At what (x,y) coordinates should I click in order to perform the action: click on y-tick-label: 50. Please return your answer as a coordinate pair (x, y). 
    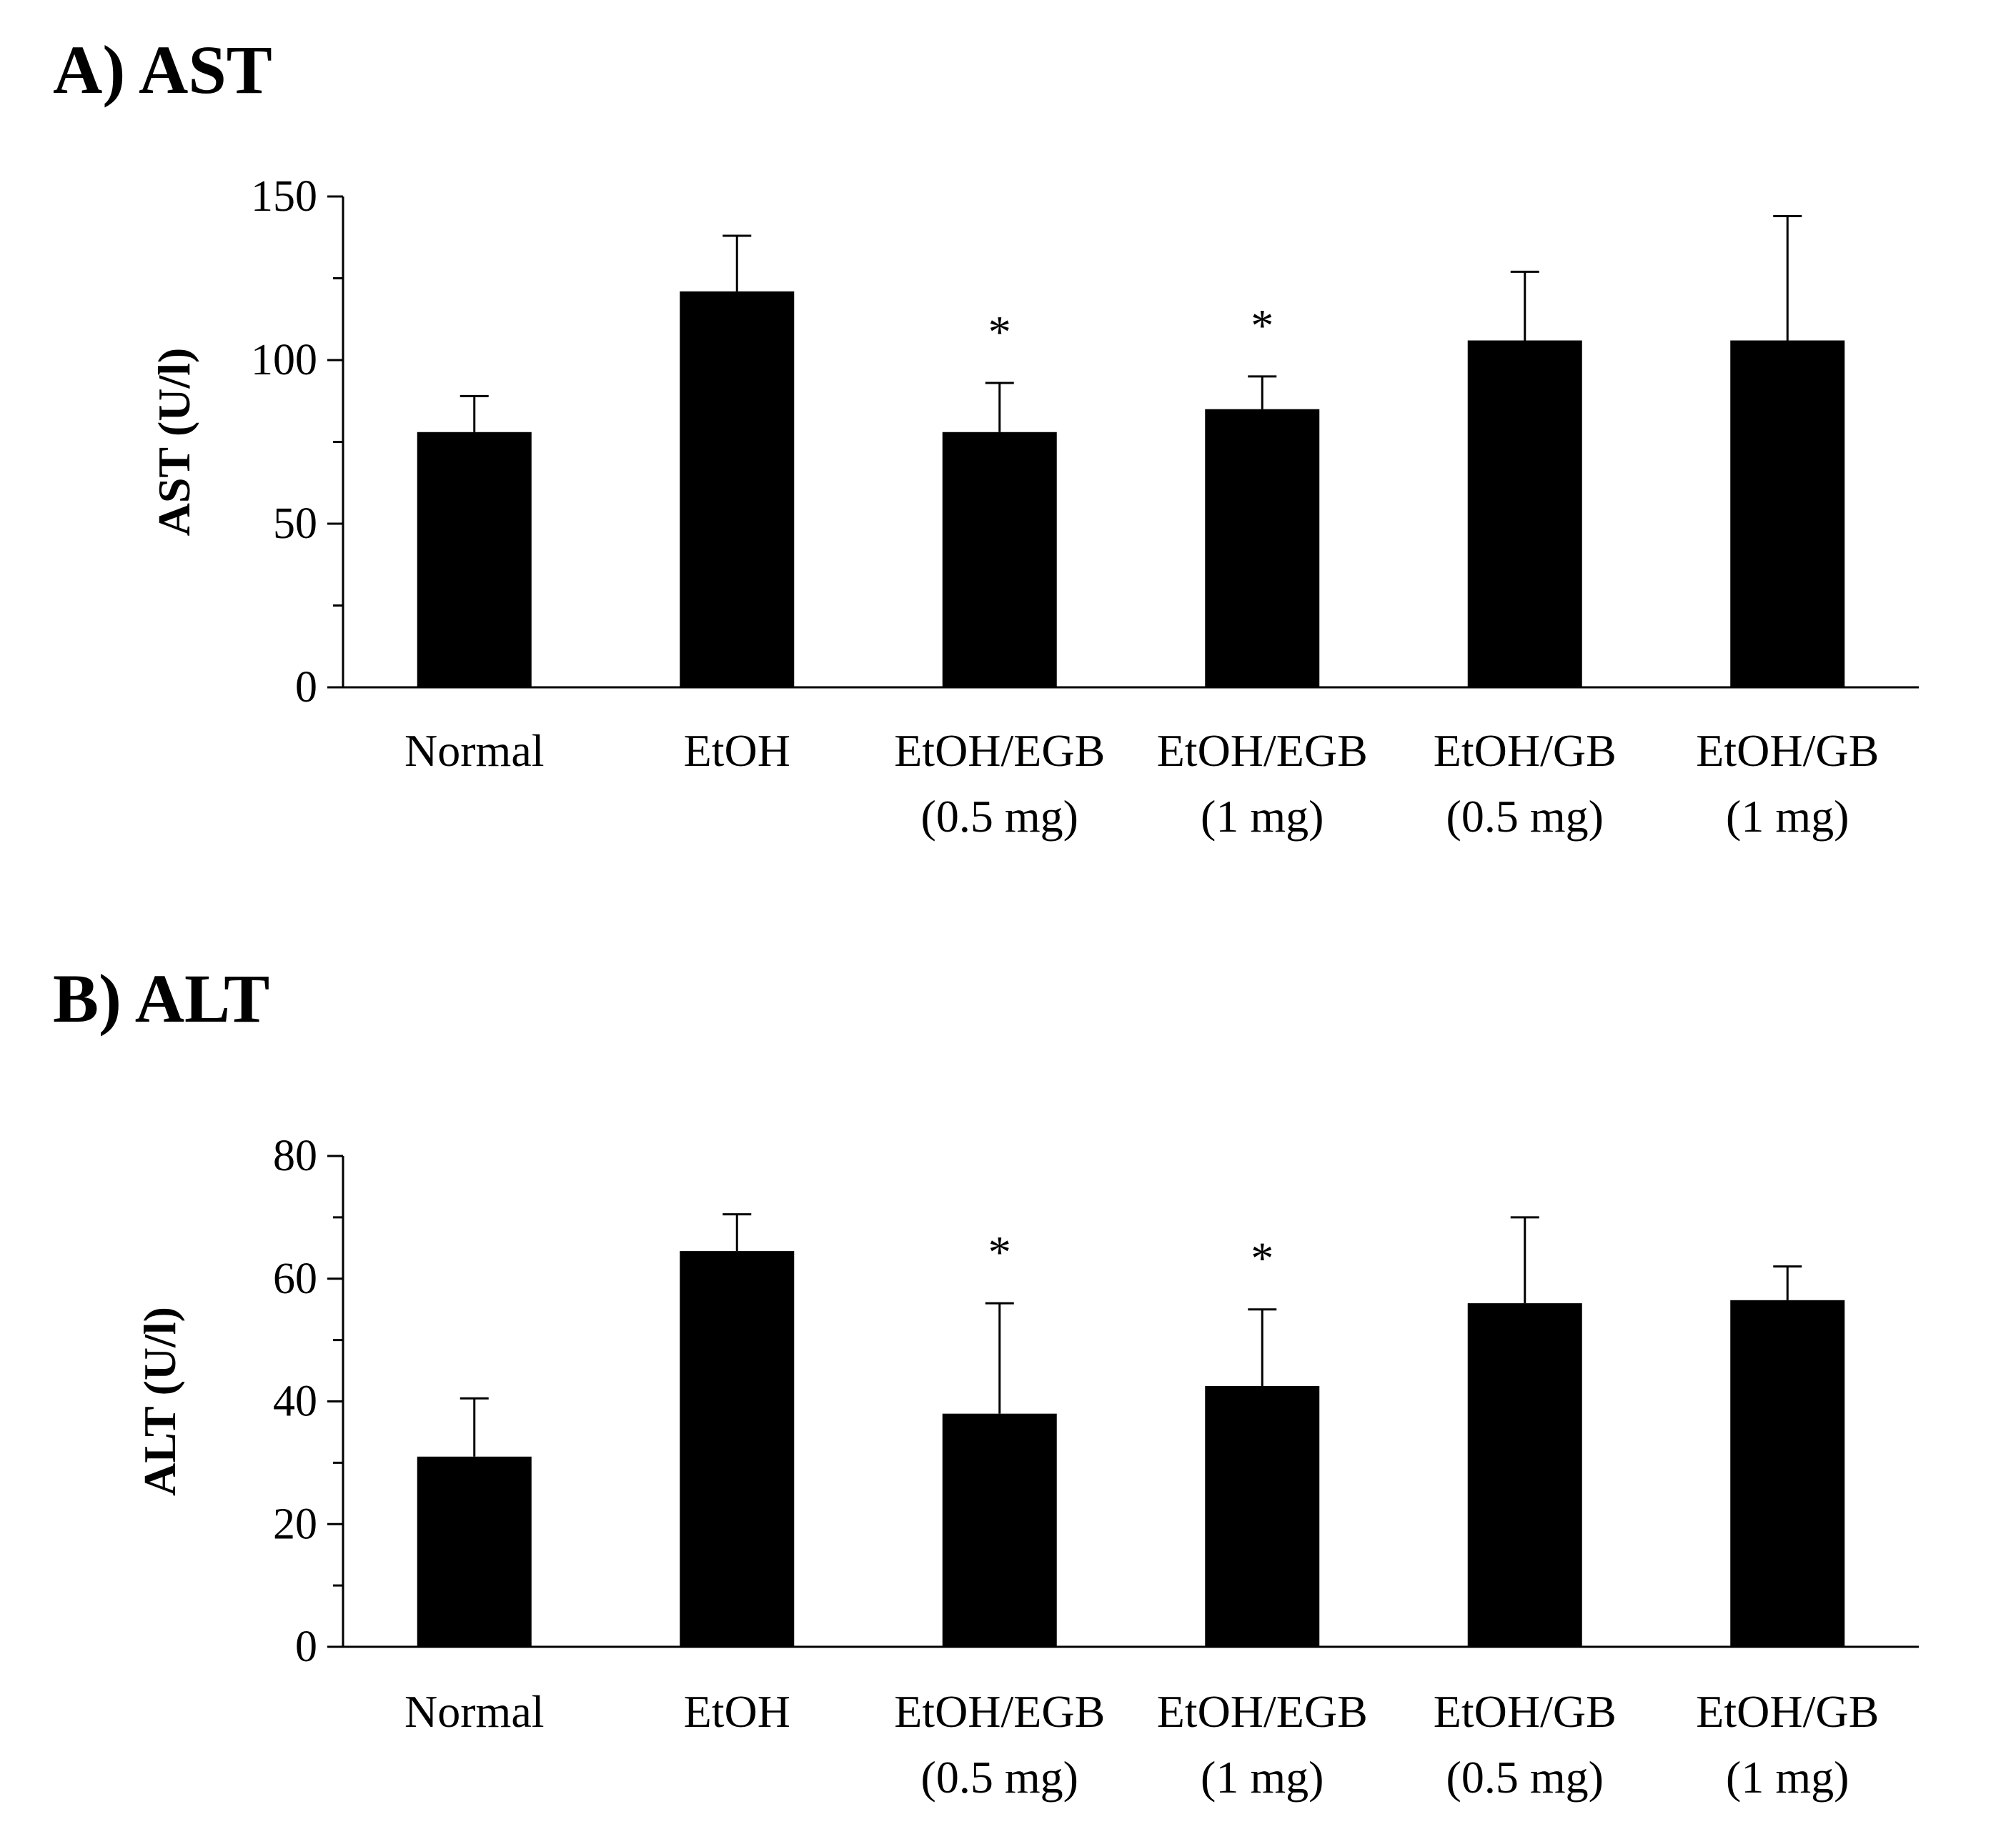
    Looking at the image, I should click on (295, 523).